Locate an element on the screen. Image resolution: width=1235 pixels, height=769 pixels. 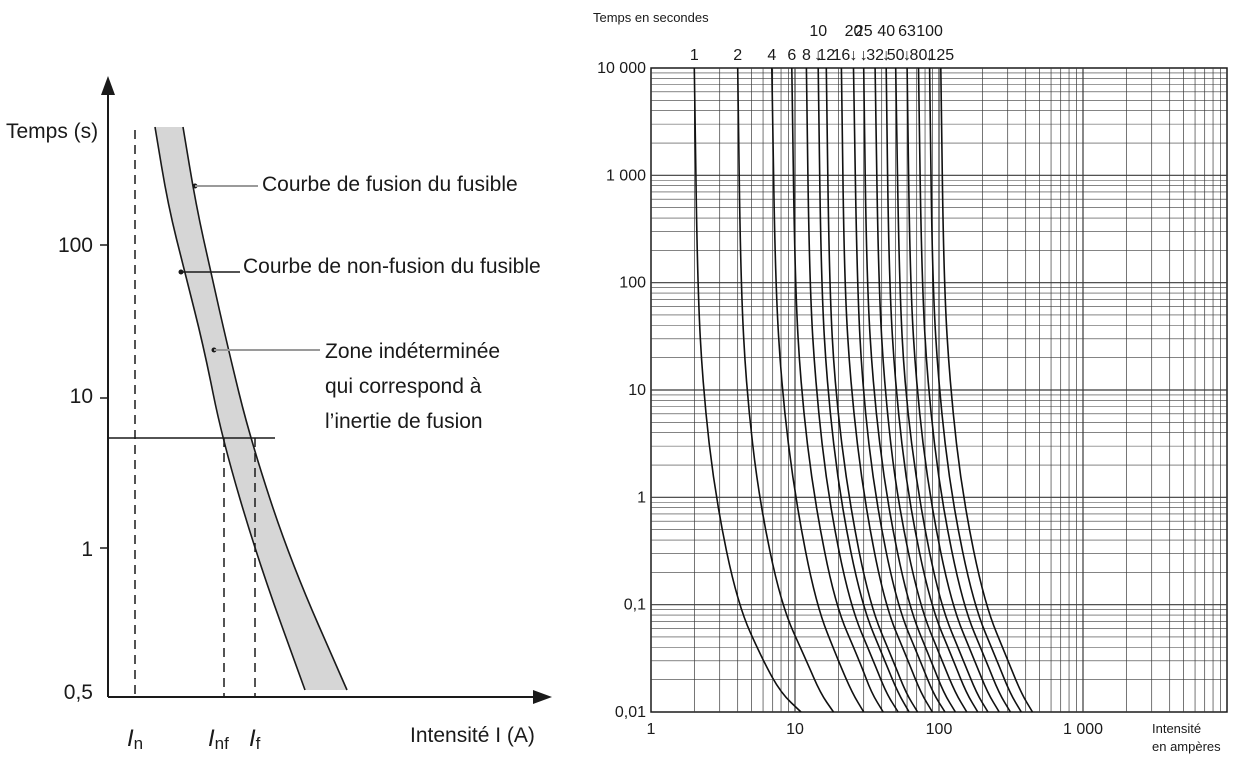
rating-label-6: 6 is located at coordinates (791, 55).